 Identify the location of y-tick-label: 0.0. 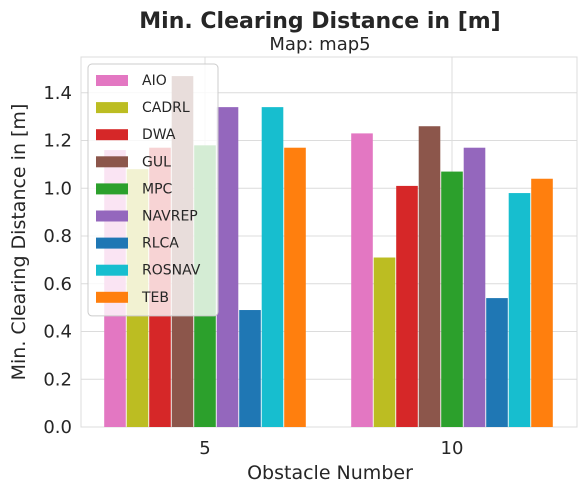
(57, 427).